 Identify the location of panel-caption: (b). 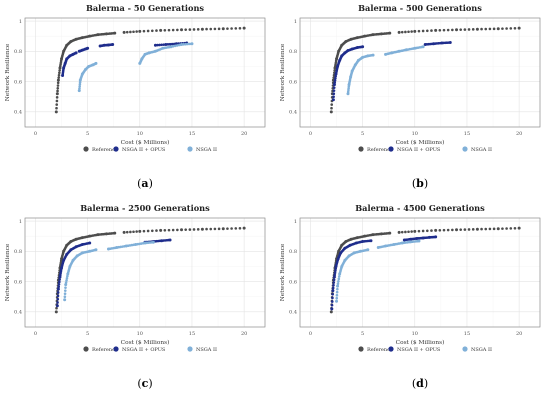
(420, 183).